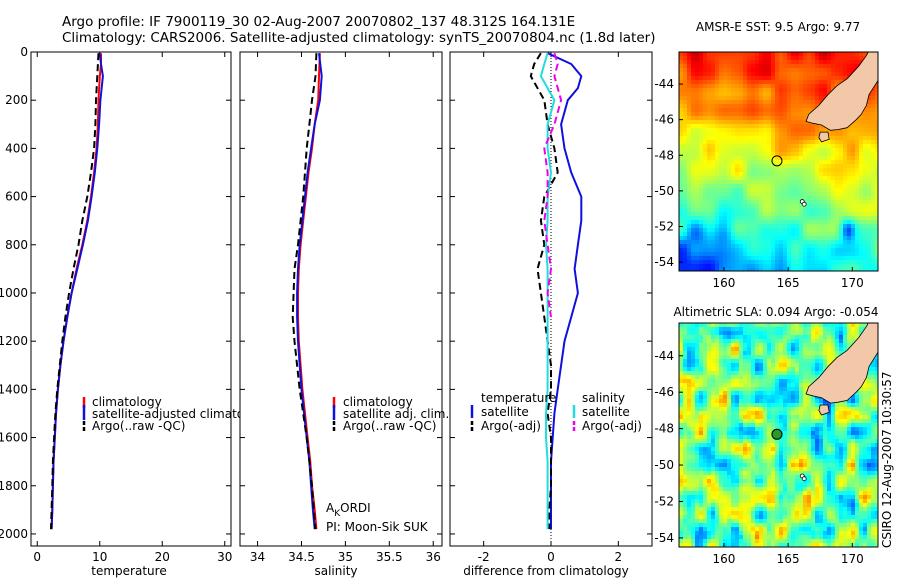 The height and width of the screenshot is (584, 900). I want to click on y-tick-label: 1600, so click(14, 438).